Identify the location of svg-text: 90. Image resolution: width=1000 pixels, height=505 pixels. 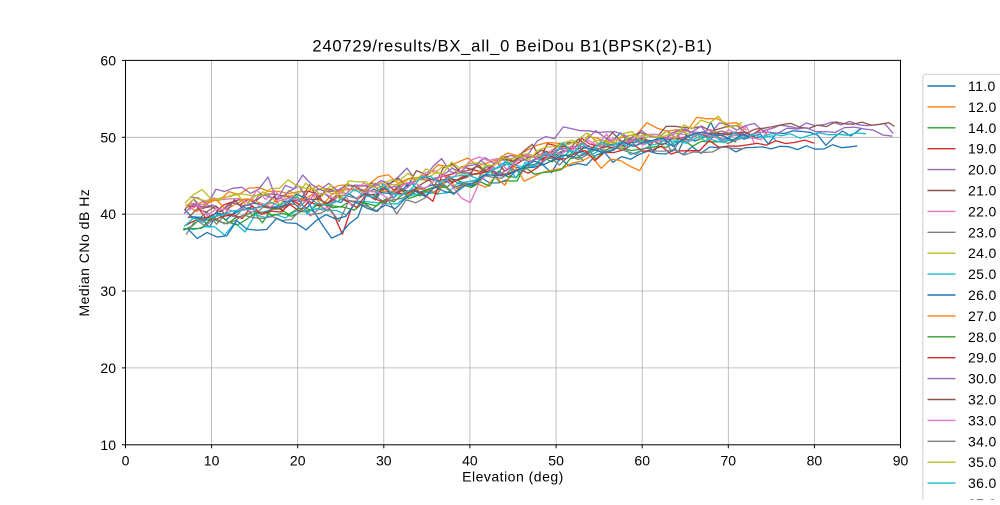
(901, 460).